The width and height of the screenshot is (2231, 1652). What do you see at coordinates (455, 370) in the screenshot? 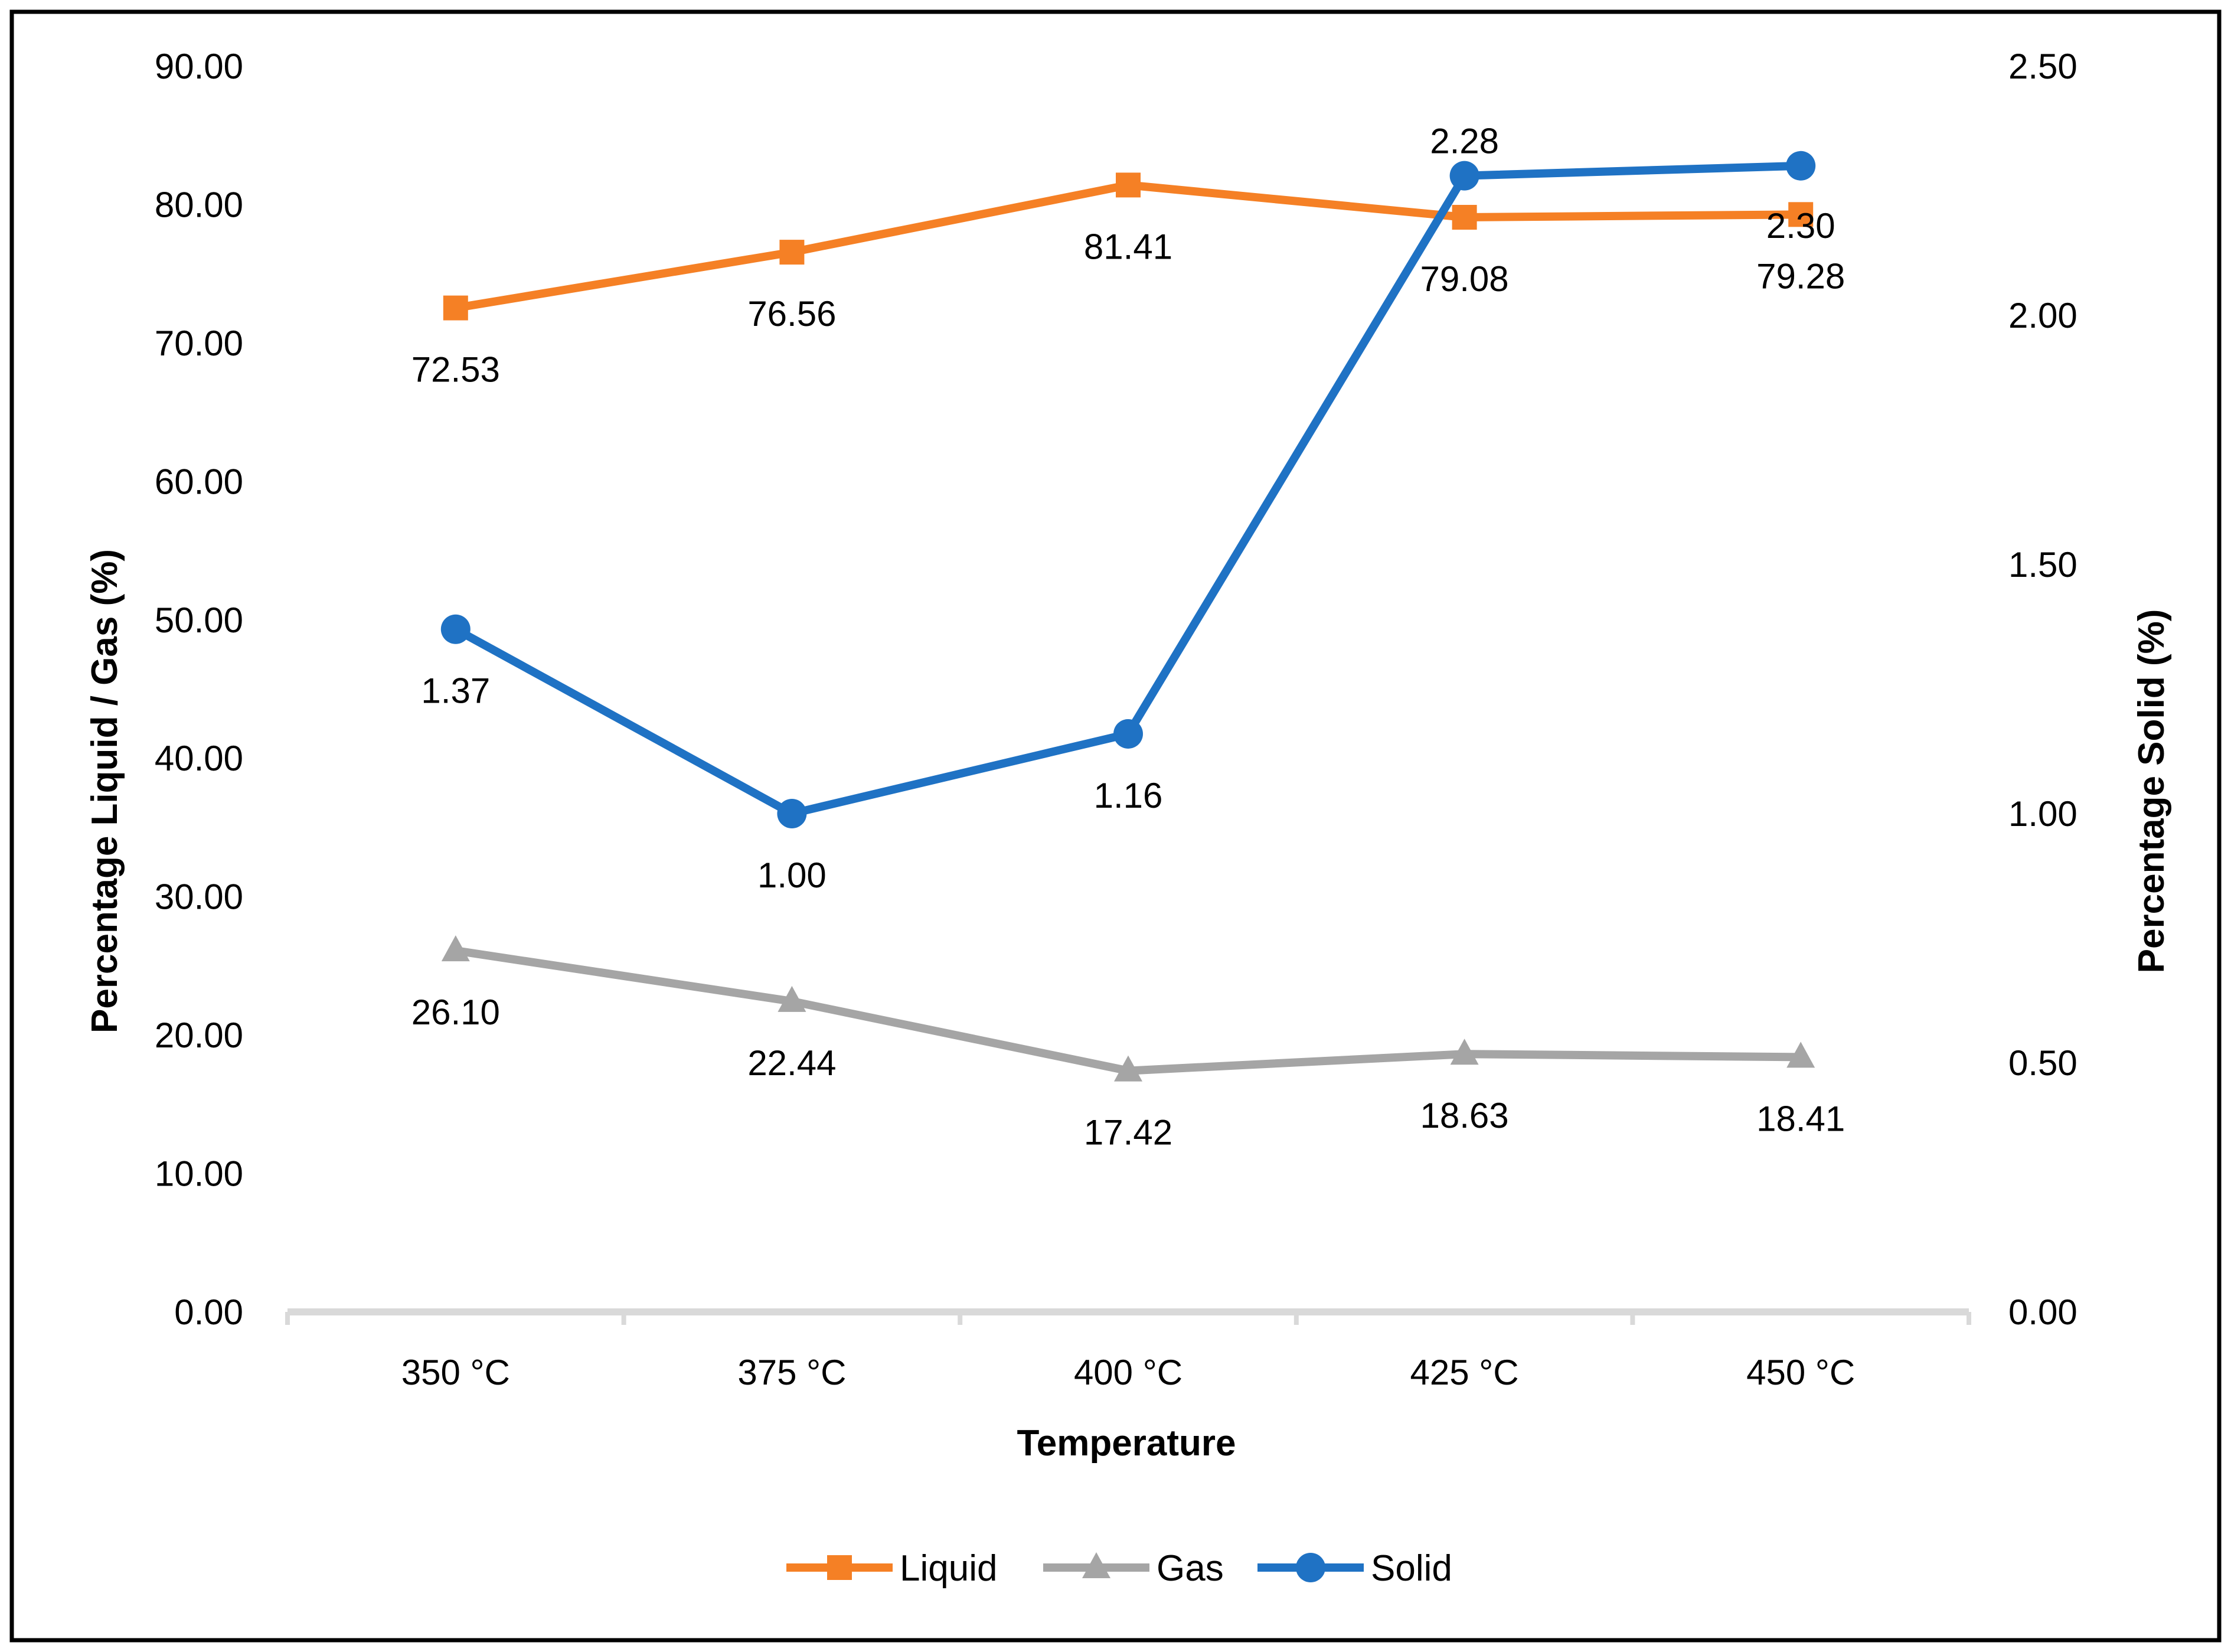
I see `liquid-data-label: 72.53` at bounding box center [455, 370].